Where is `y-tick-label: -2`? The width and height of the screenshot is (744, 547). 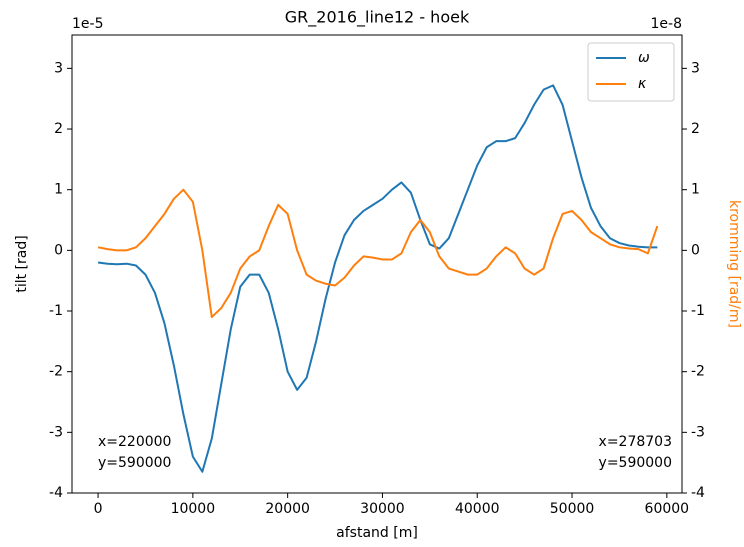 y-tick-label: -2 is located at coordinates (56, 372).